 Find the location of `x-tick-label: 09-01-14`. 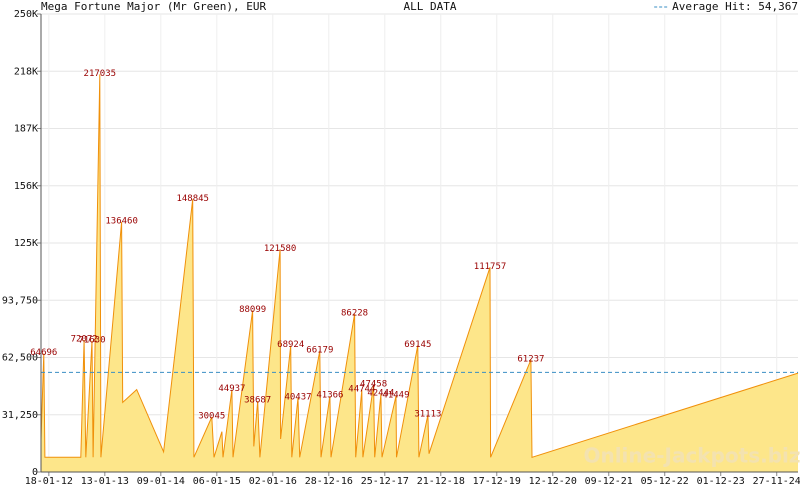

x-tick-label: 09-01-14 is located at coordinates (161, 481).